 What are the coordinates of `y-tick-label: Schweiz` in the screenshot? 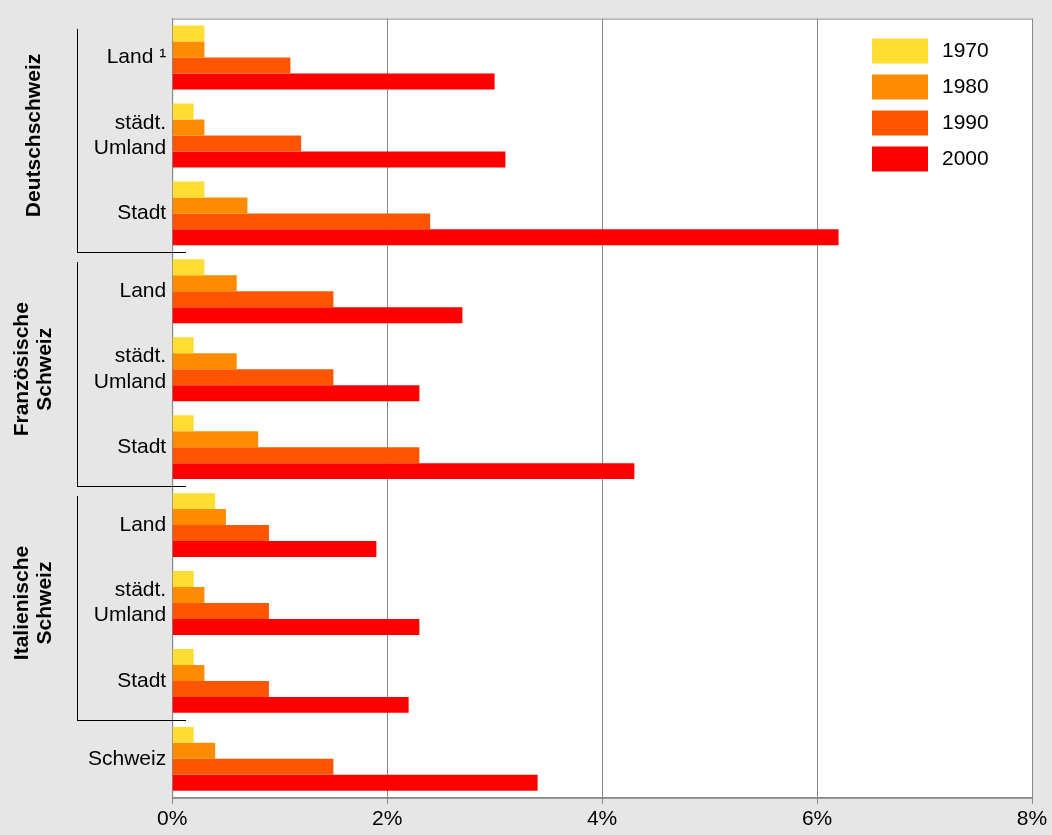 It's located at (127, 757).